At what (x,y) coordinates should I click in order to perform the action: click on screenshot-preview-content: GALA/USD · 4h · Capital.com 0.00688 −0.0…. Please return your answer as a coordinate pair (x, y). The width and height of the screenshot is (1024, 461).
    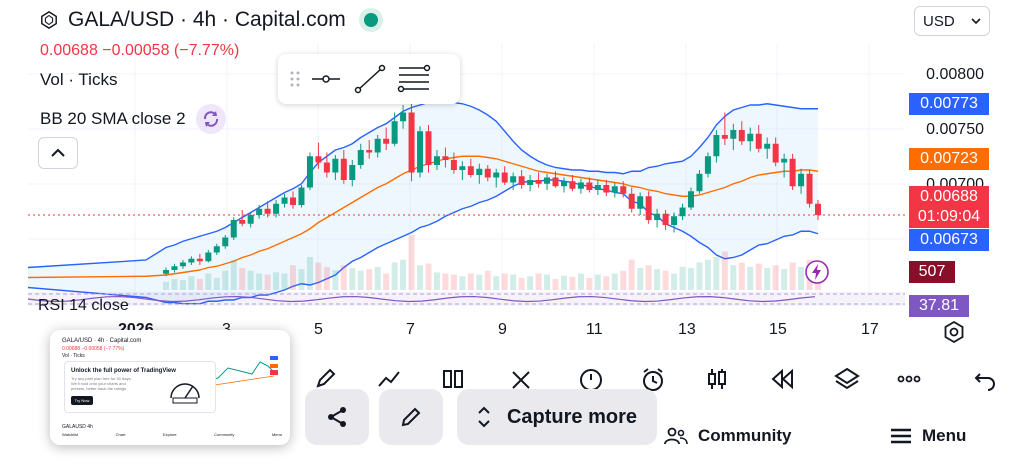
    Looking at the image, I should click on (171, 388).